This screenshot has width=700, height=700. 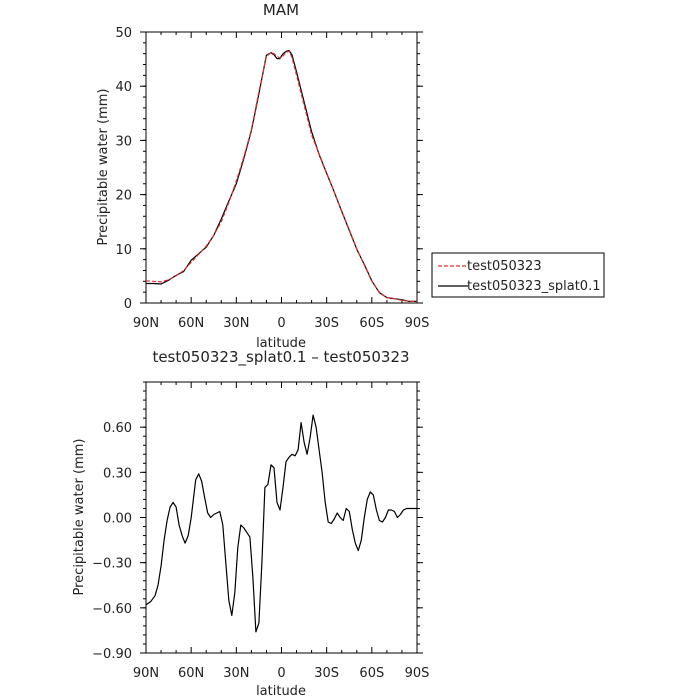 I want to click on y-tick-label: 50, so click(x=123, y=33).